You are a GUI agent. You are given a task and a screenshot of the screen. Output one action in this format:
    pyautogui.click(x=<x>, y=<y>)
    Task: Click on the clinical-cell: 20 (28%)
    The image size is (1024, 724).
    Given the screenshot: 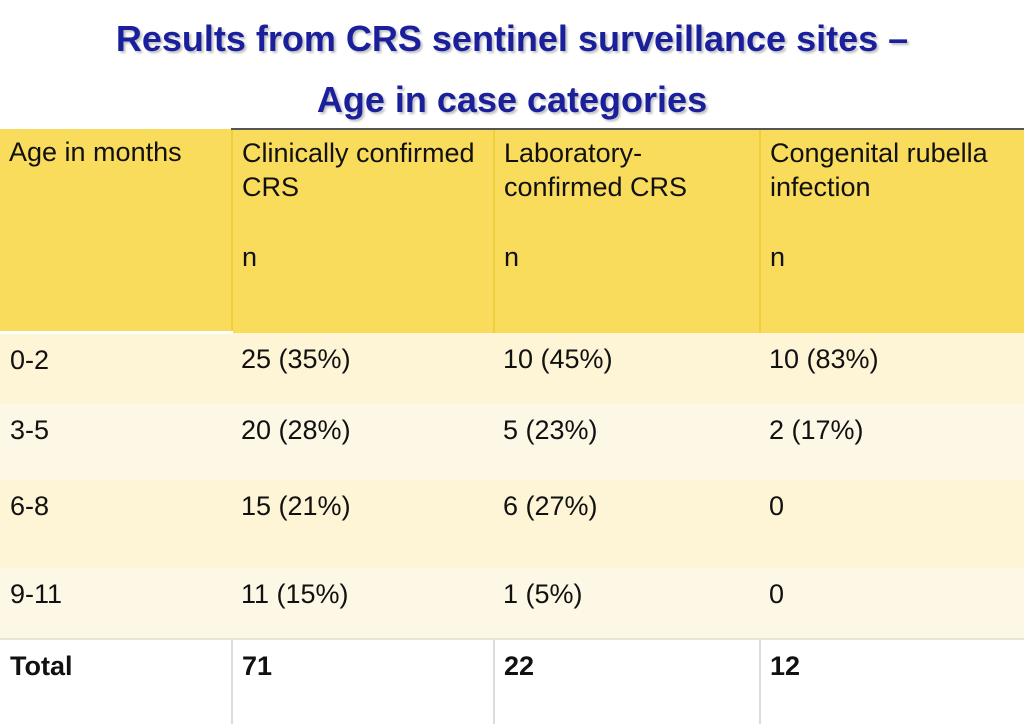 What is the action you would take?
    pyautogui.click(x=363, y=442)
    